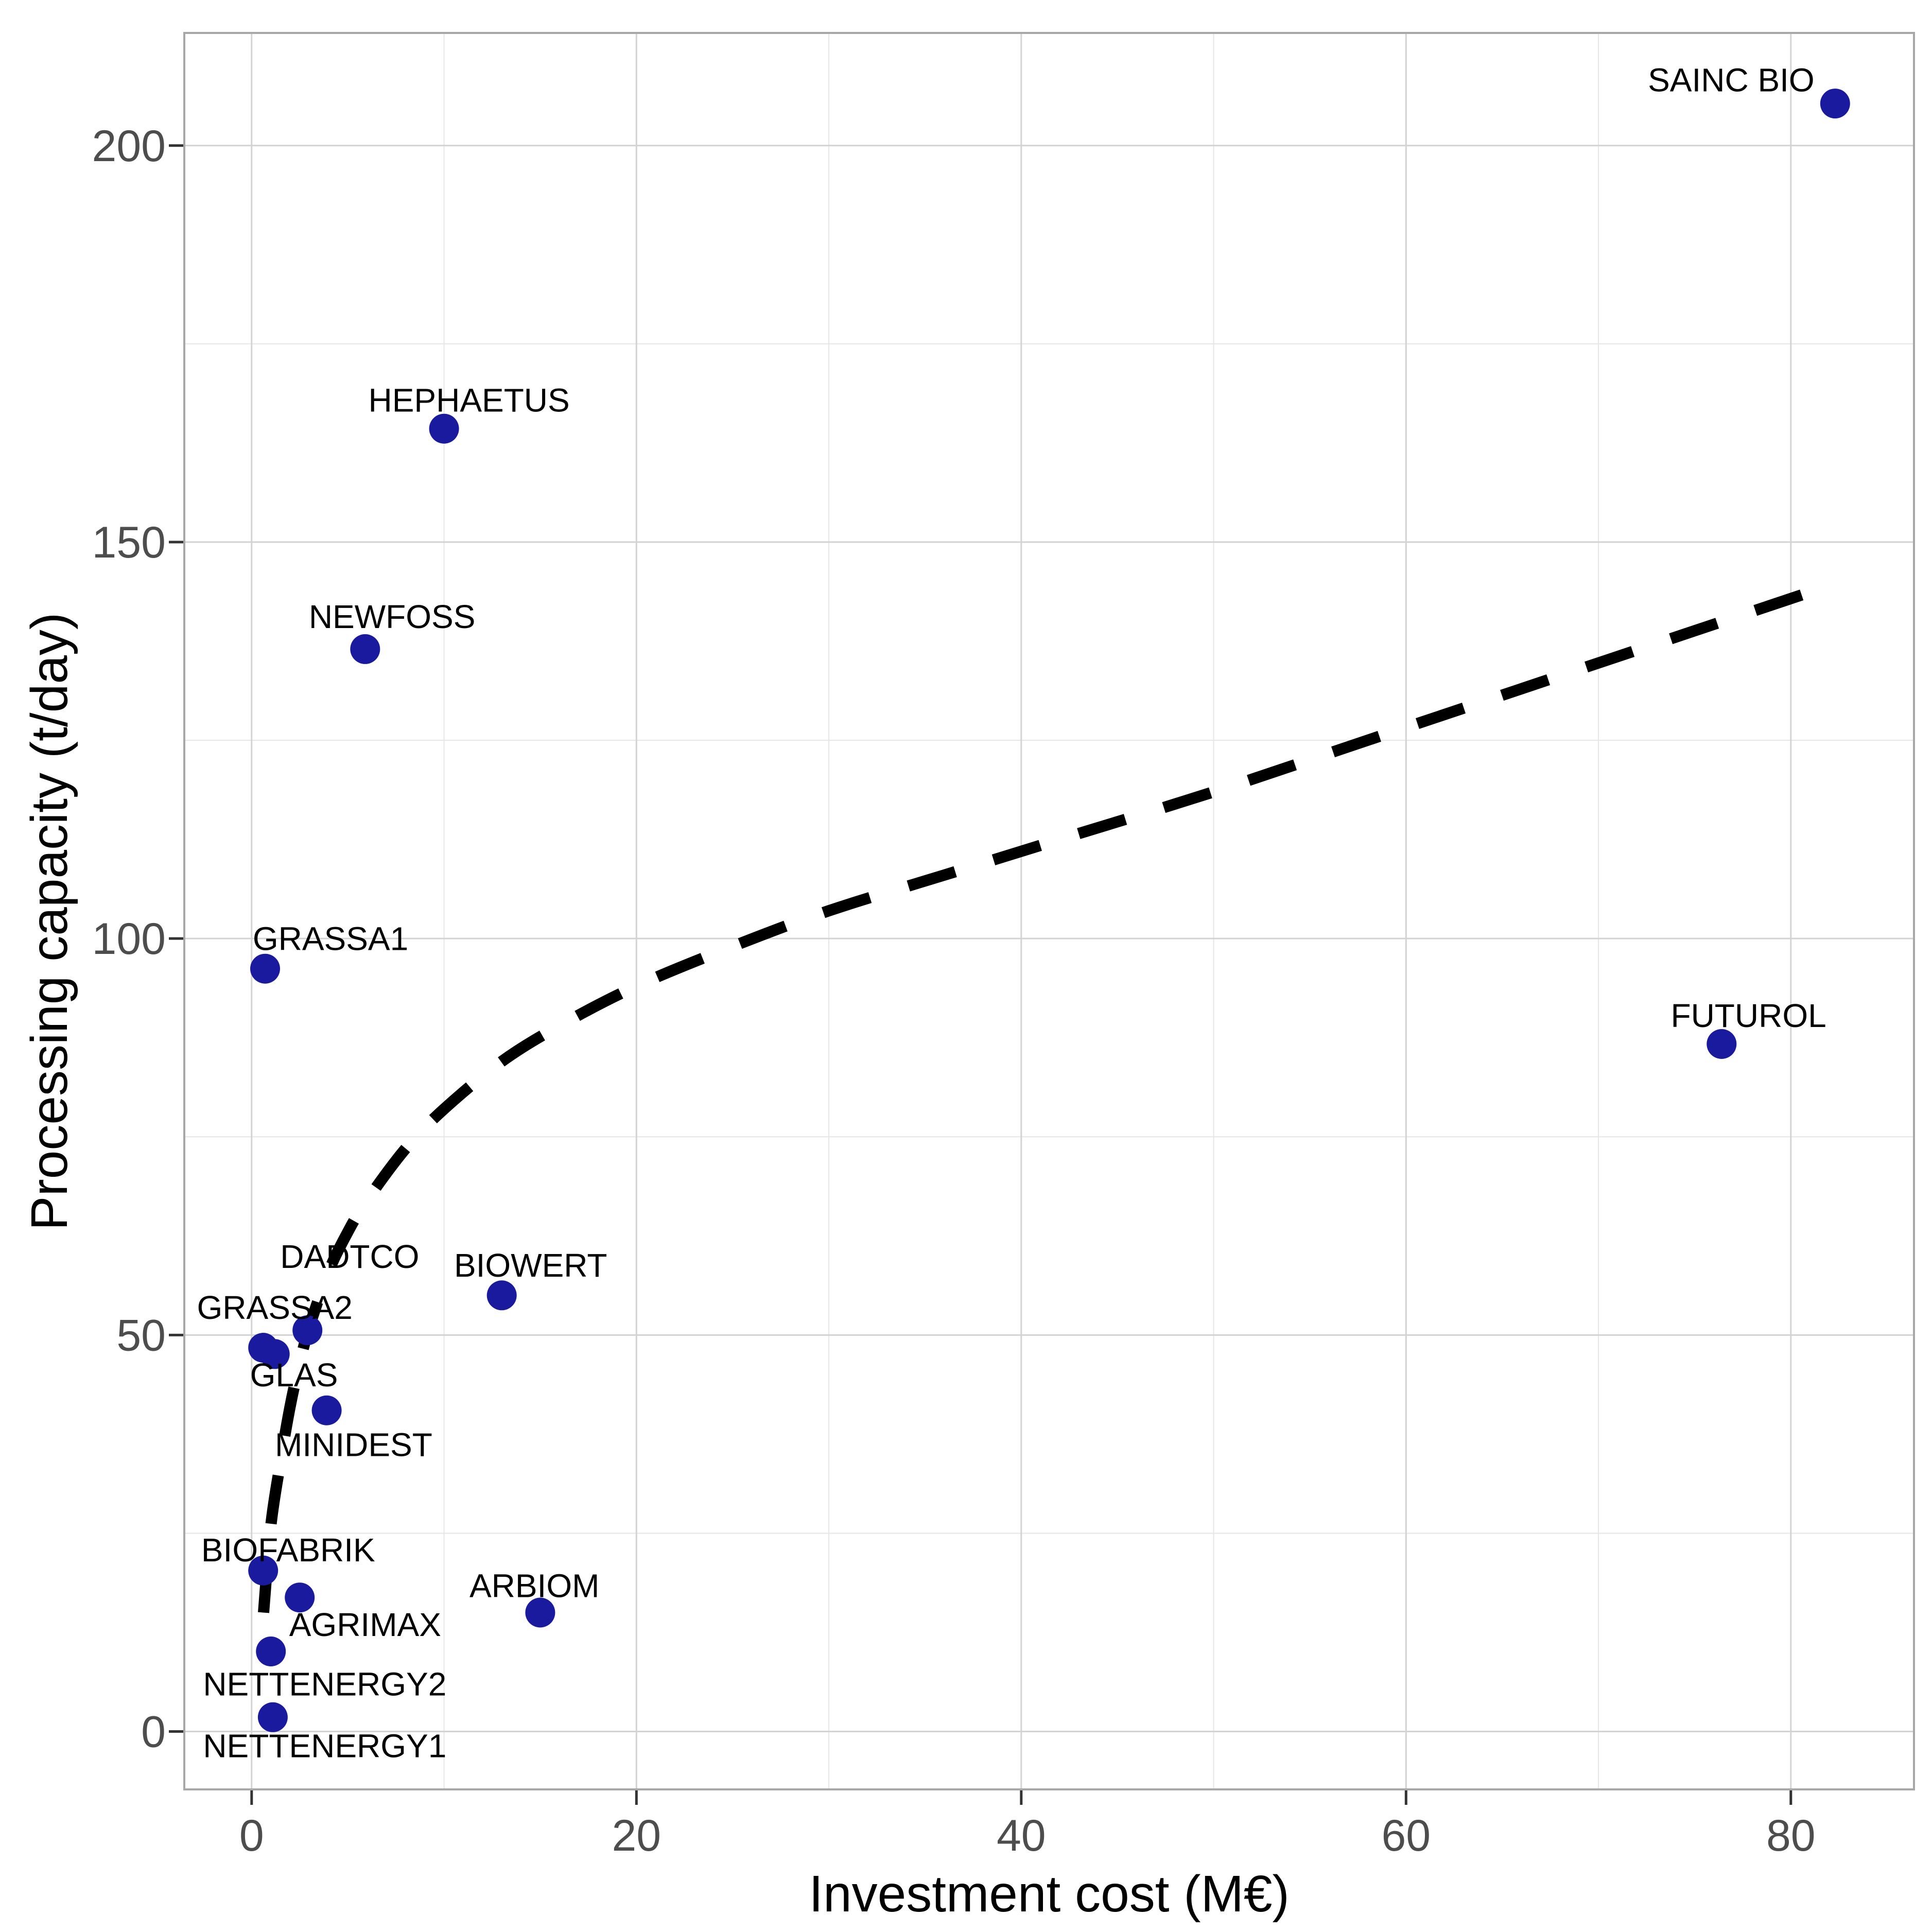 The height and width of the screenshot is (1932, 1932). What do you see at coordinates (530, 1265) in the screenshot?
I see `point-label-biowert: BIOWERT` at bounding box center [530, 1265].